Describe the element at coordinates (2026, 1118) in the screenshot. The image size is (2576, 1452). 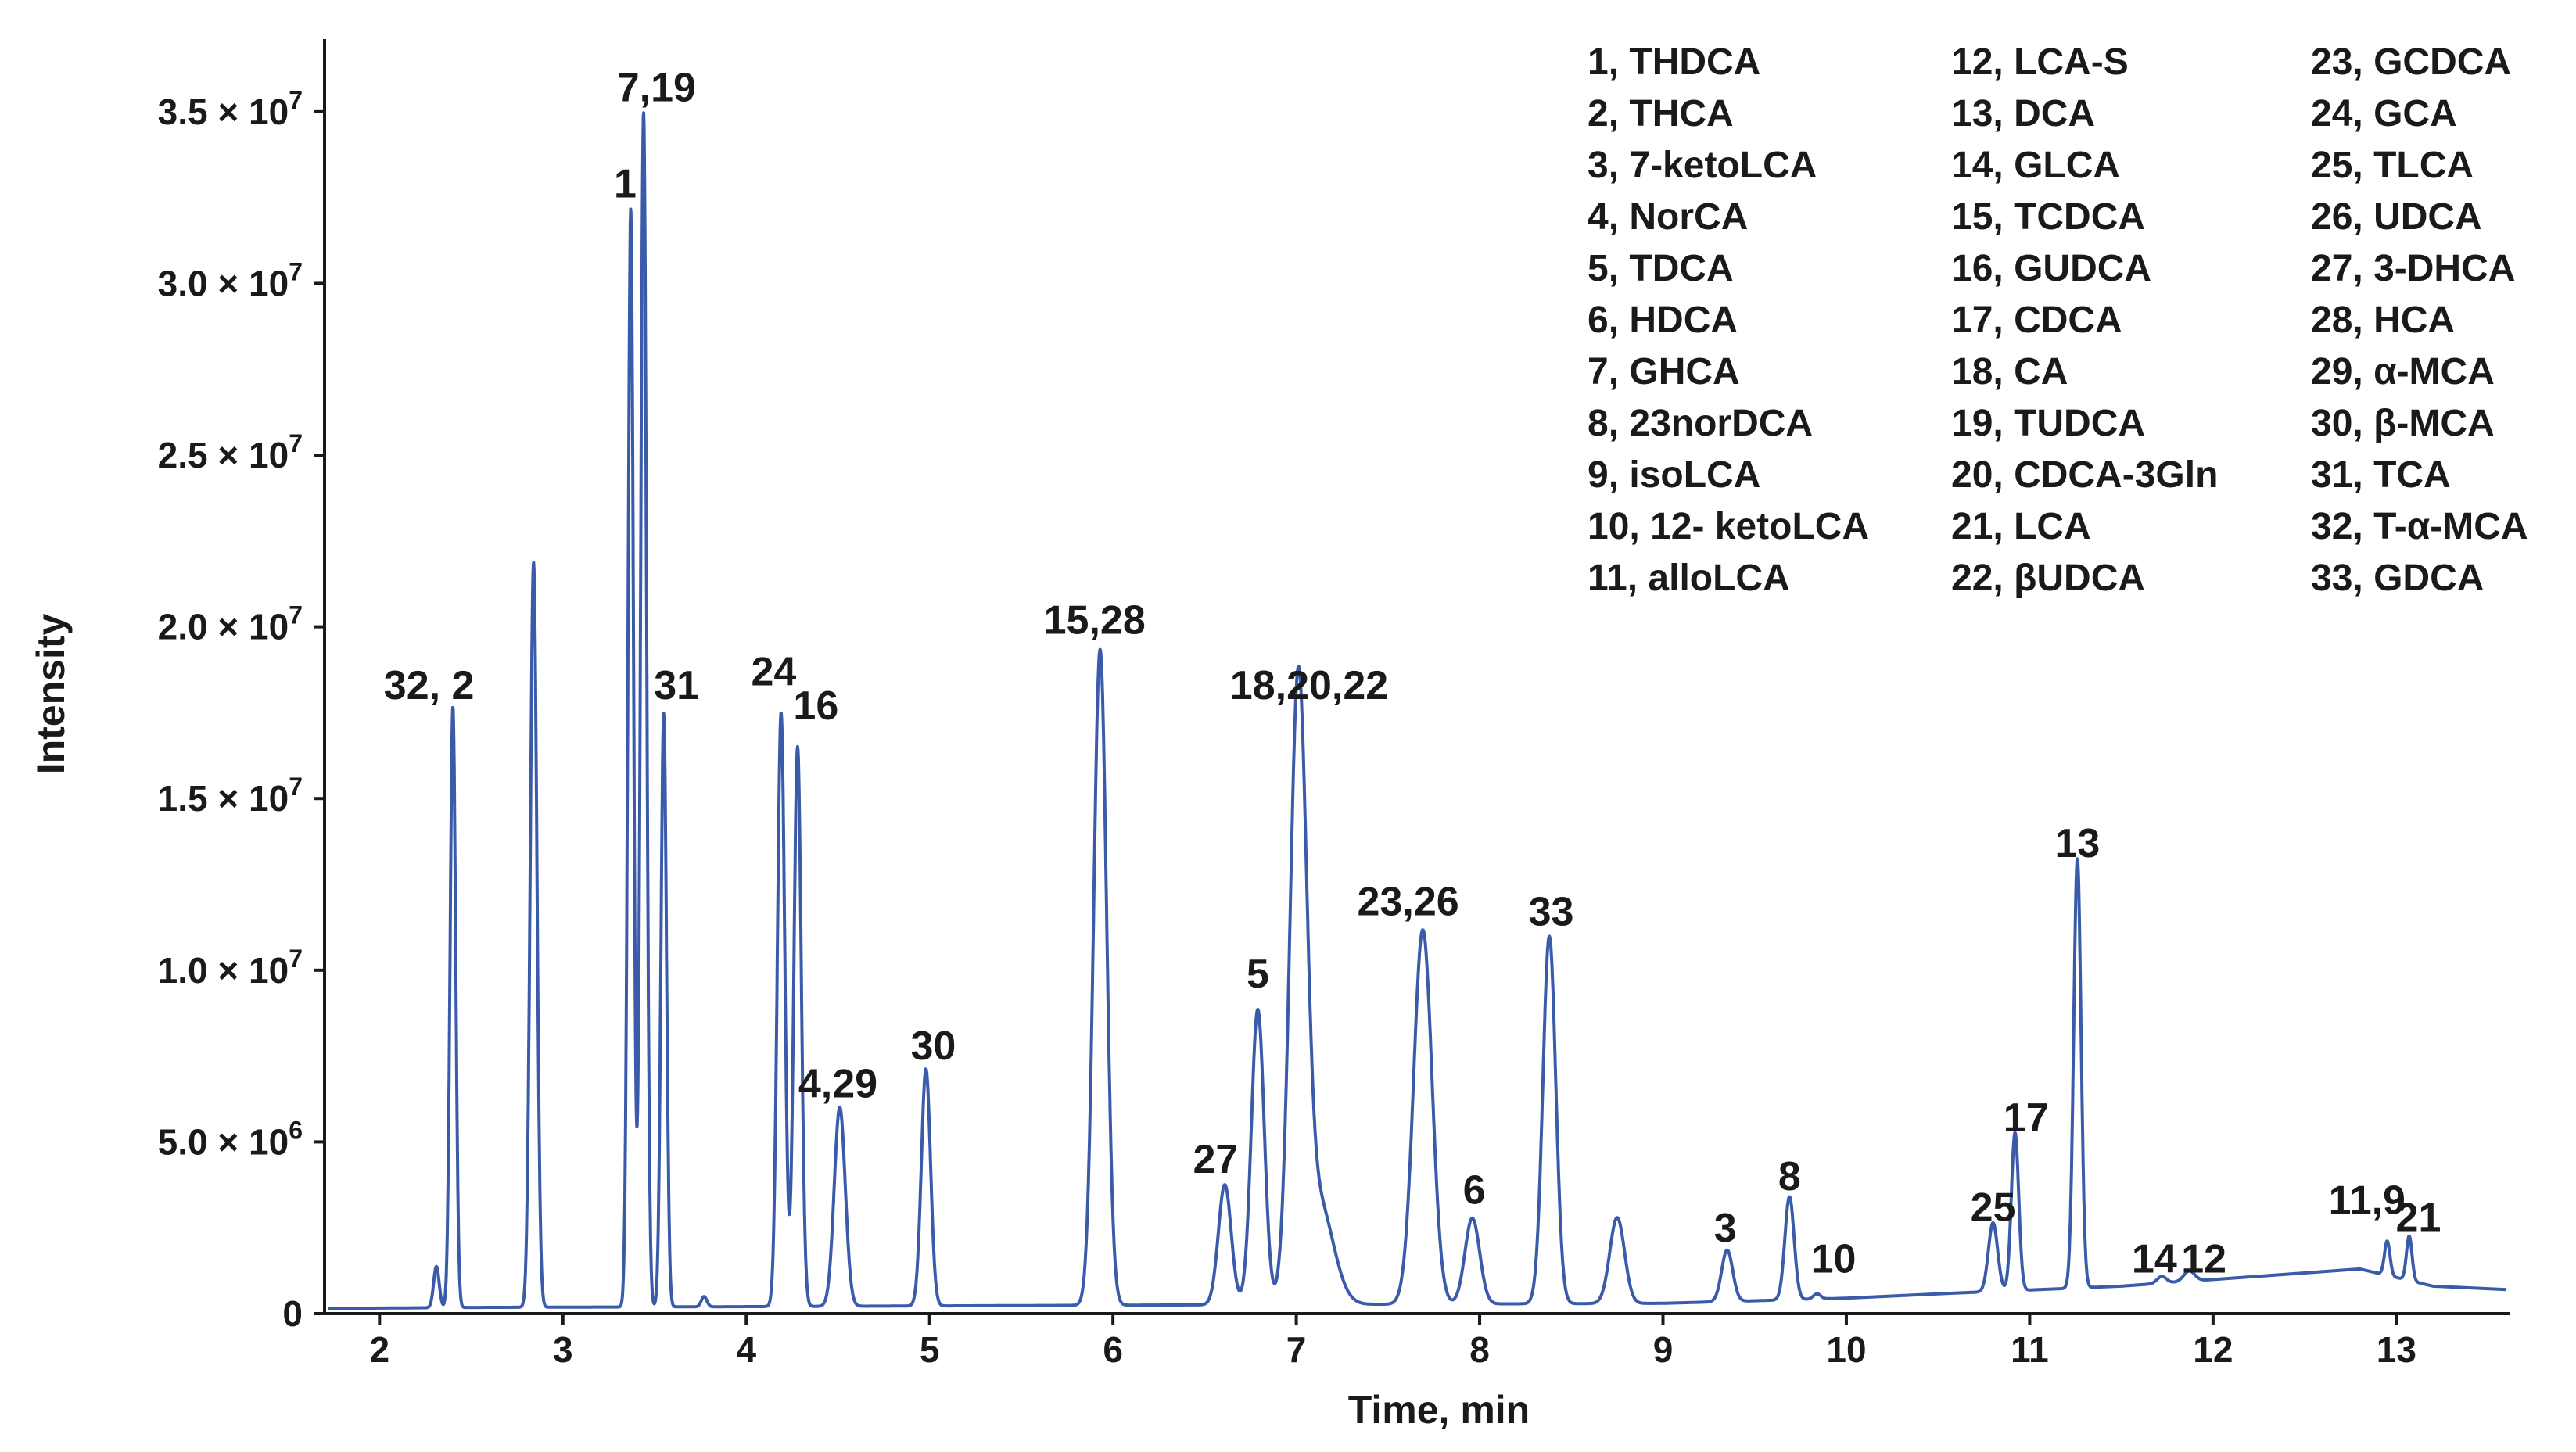
I see `peak-label: 17` at that location.